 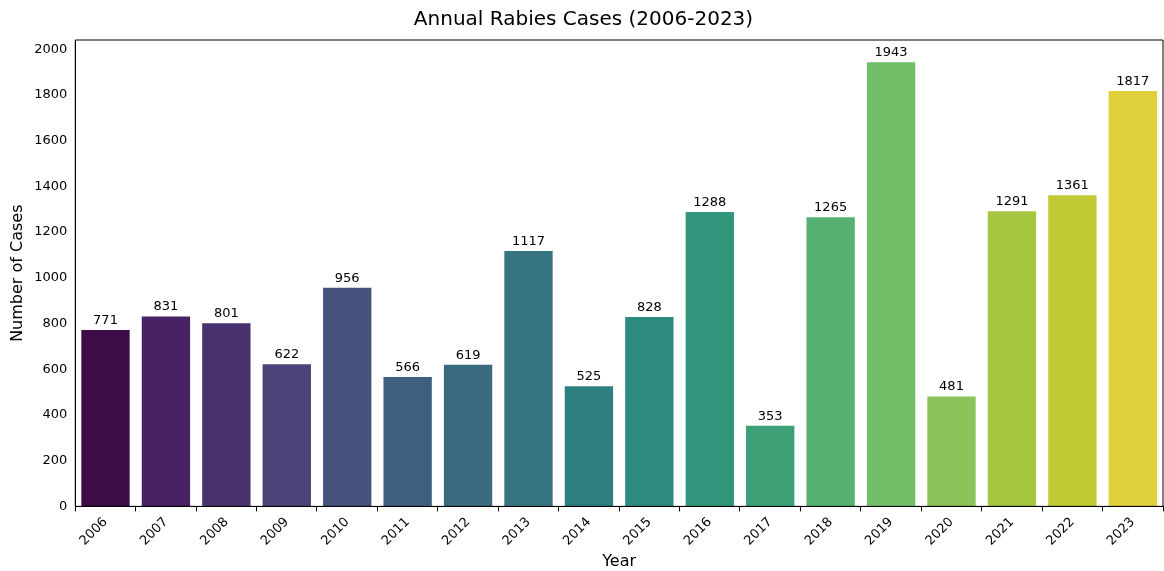 What do you see at coordinates (891, 52) in the screenshot?
I see `data-label: 1943` at bounding box center [891, 52].